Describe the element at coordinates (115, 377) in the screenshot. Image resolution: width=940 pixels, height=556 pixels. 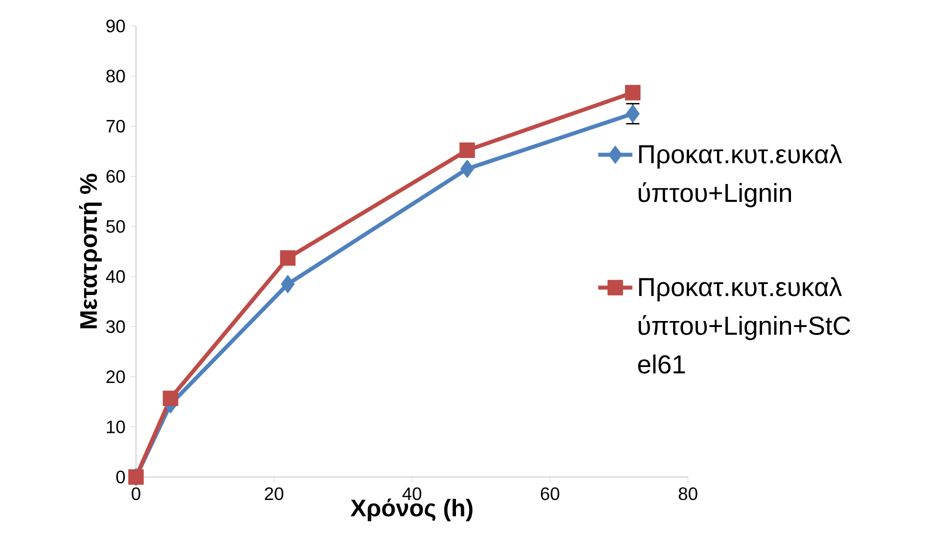
I see `y-tick-label: 20` at that location.